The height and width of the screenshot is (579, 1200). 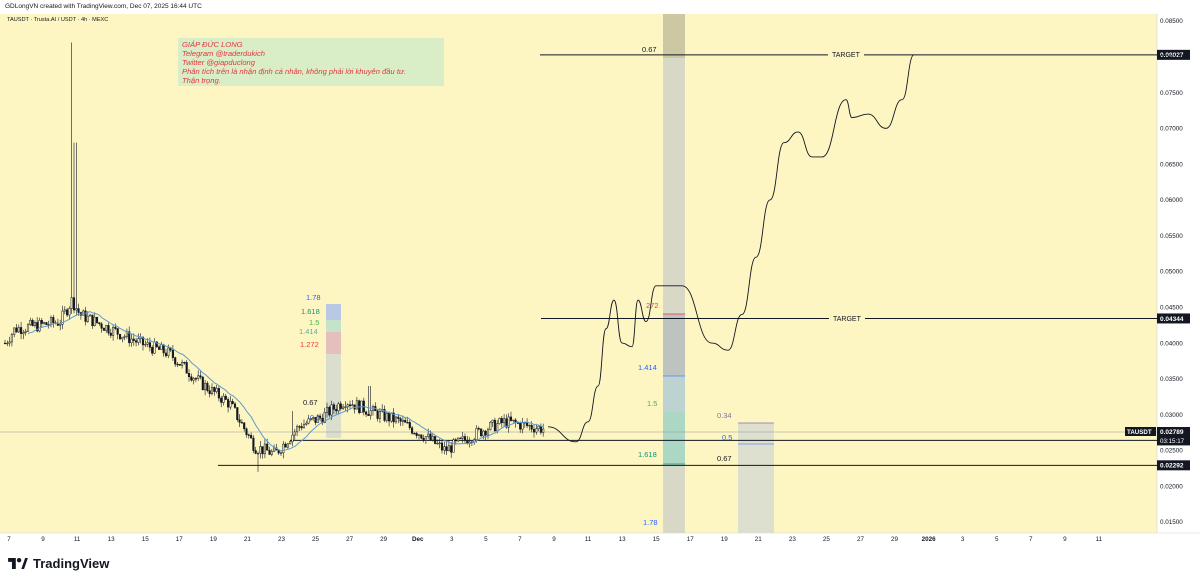 I want to click on price-tick-label: 0.03500, so click(x=1171, y=379).